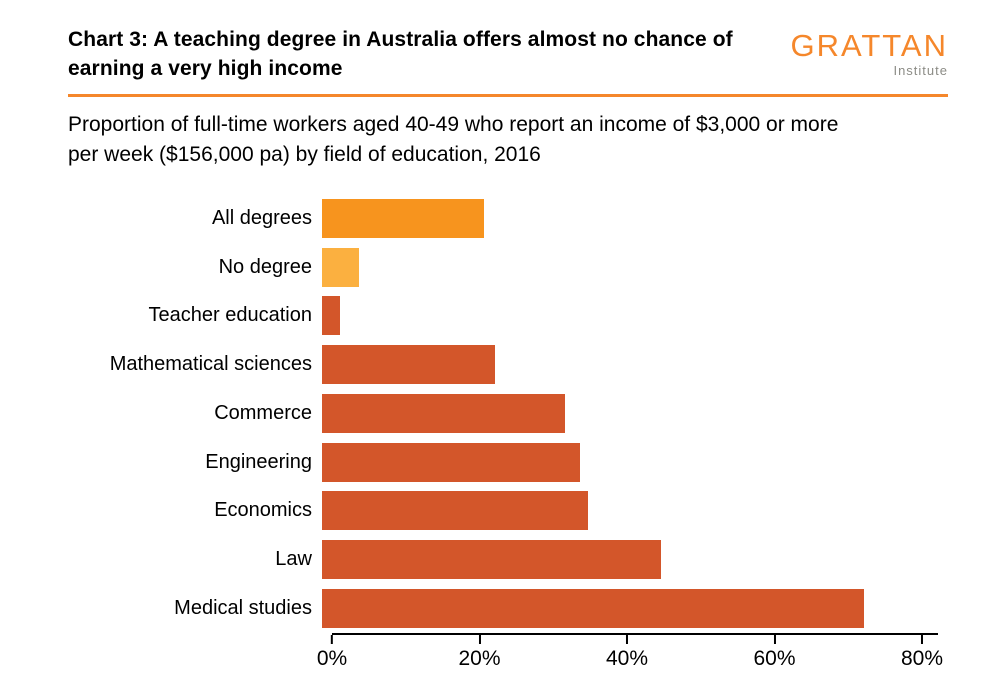 The image size is (1000, 678). I want to click on chart-row: Teacher education, so click(514, 315).